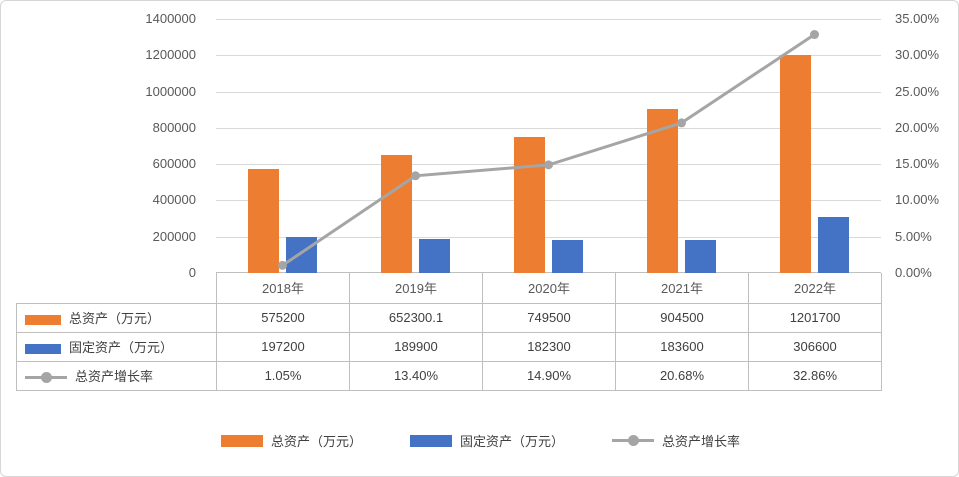 The height and width of the screenshot is (477, 959). What do you see at coordinates (430, 440) in the screenshot?
I see `fixed-assets-legend-swatch-icon` at bounding box center [430, 440].